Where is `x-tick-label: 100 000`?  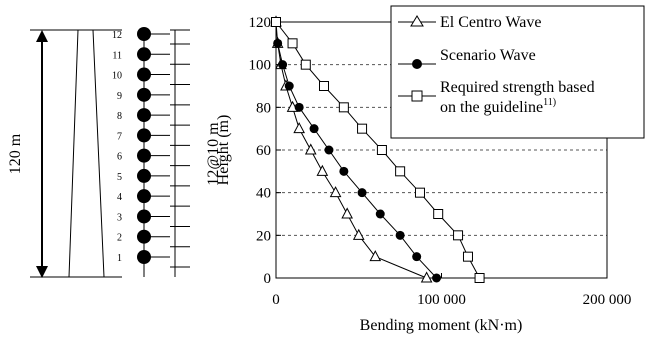
x-tick-label: 100 000 is located at coordinates (441, 300).